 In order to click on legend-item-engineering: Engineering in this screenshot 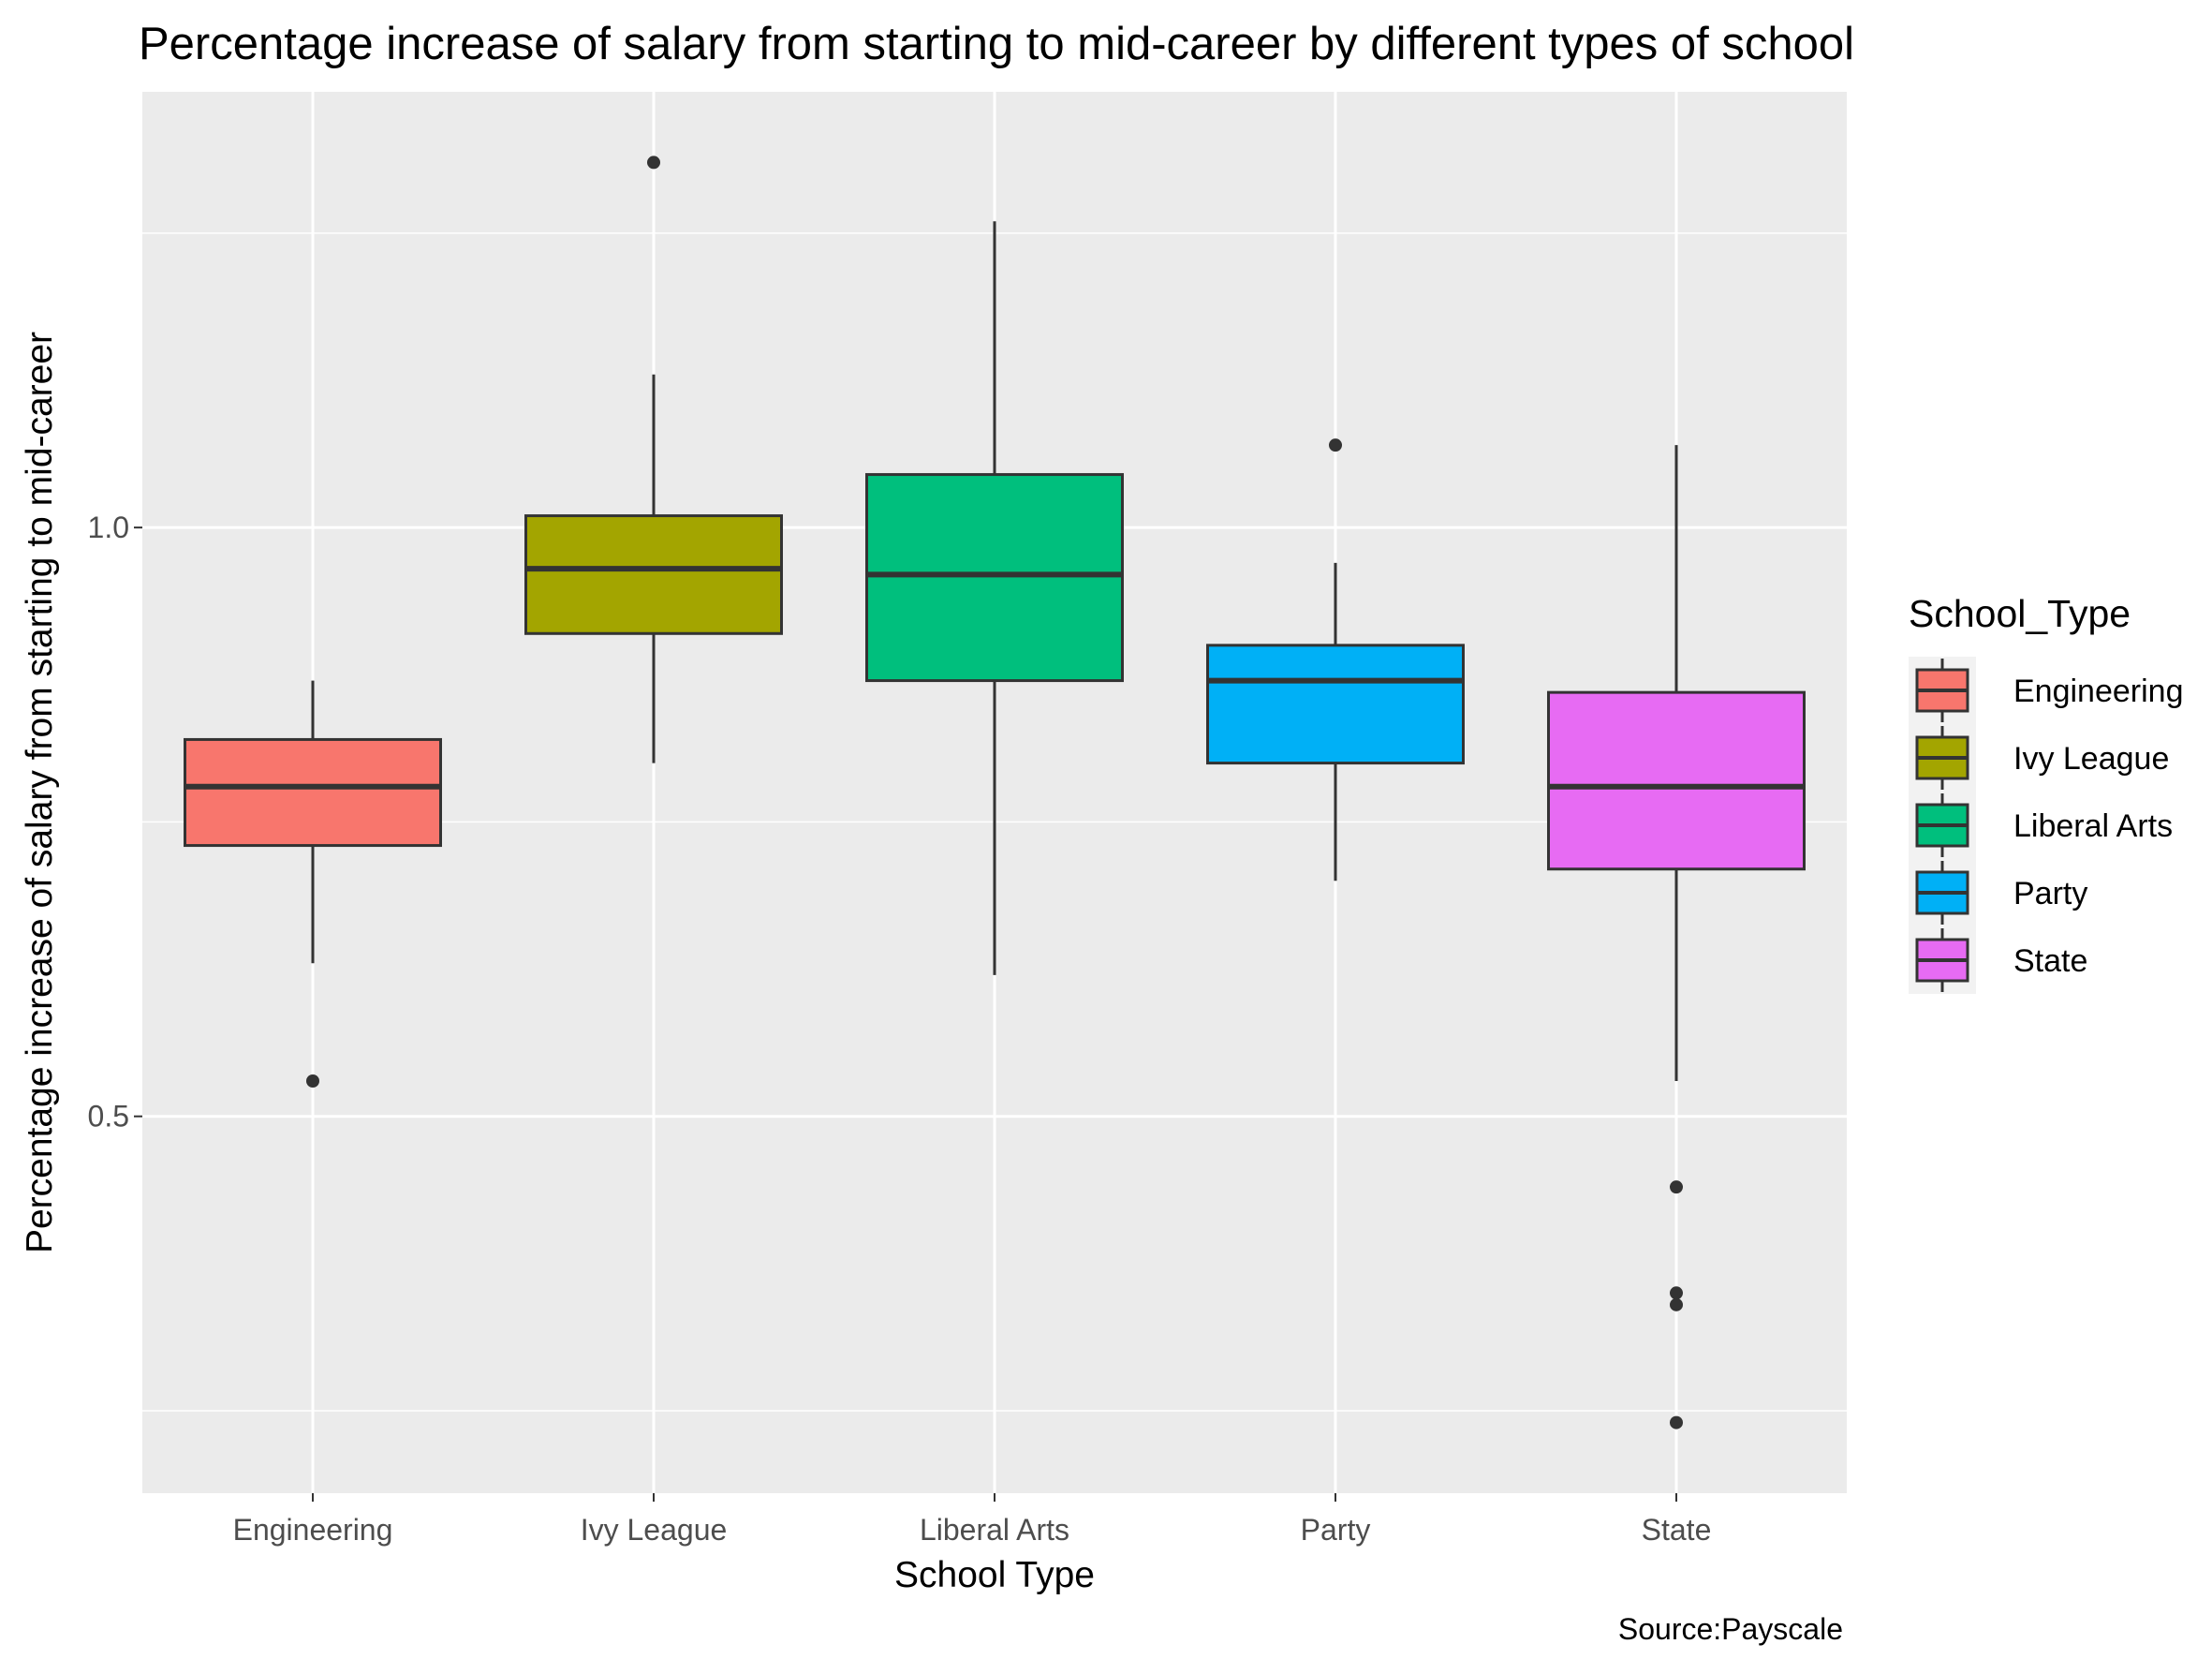, I will do `click(2046, 691)`.